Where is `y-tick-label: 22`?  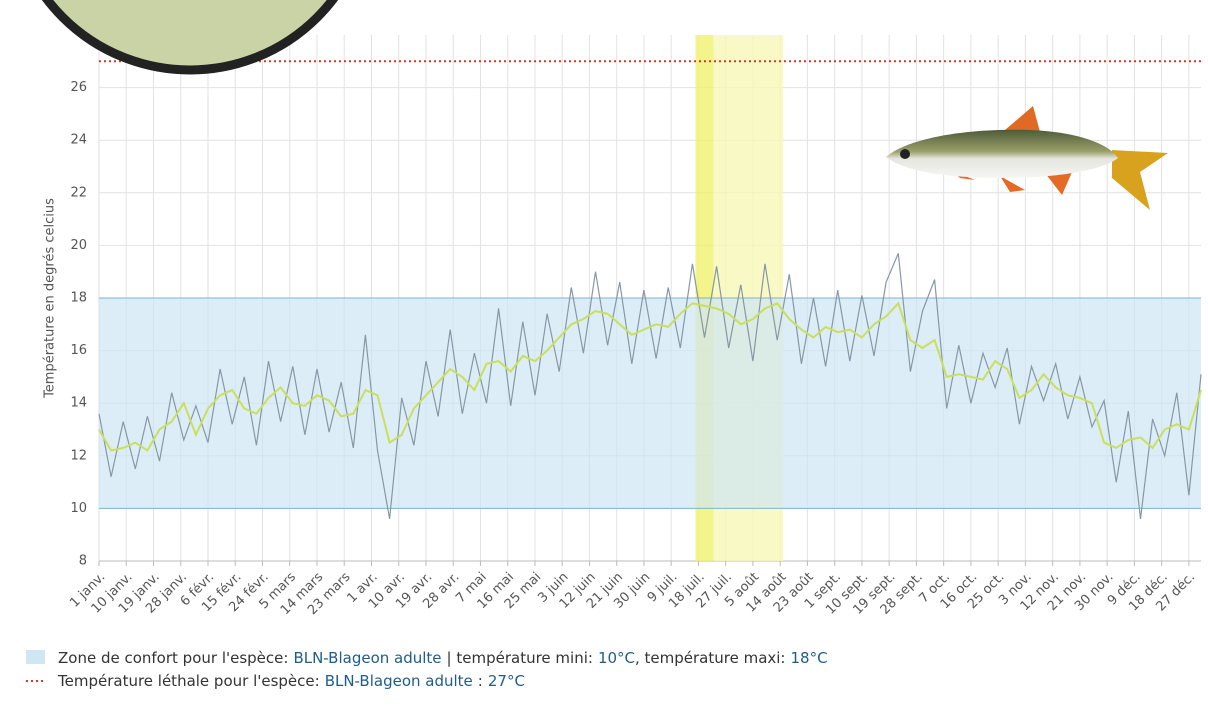 y-tick-label: 22 is located at coordinates (78, 192).